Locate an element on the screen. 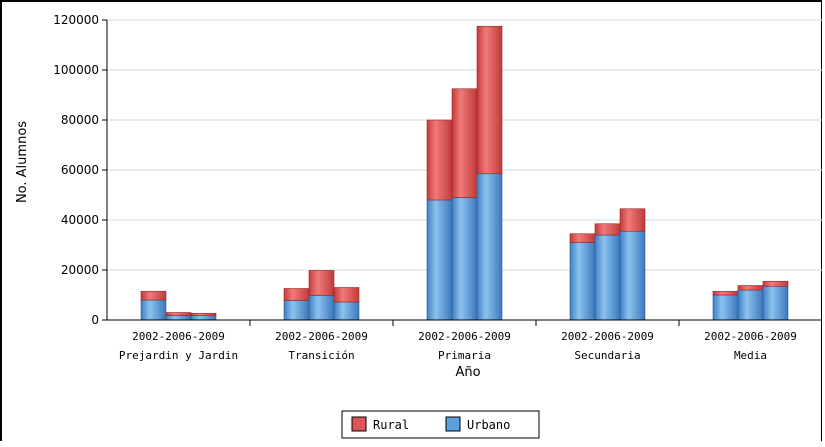 This screenshot has width=825, height=447. y-tick-label: 80000 is located at coordinates (80, 120).